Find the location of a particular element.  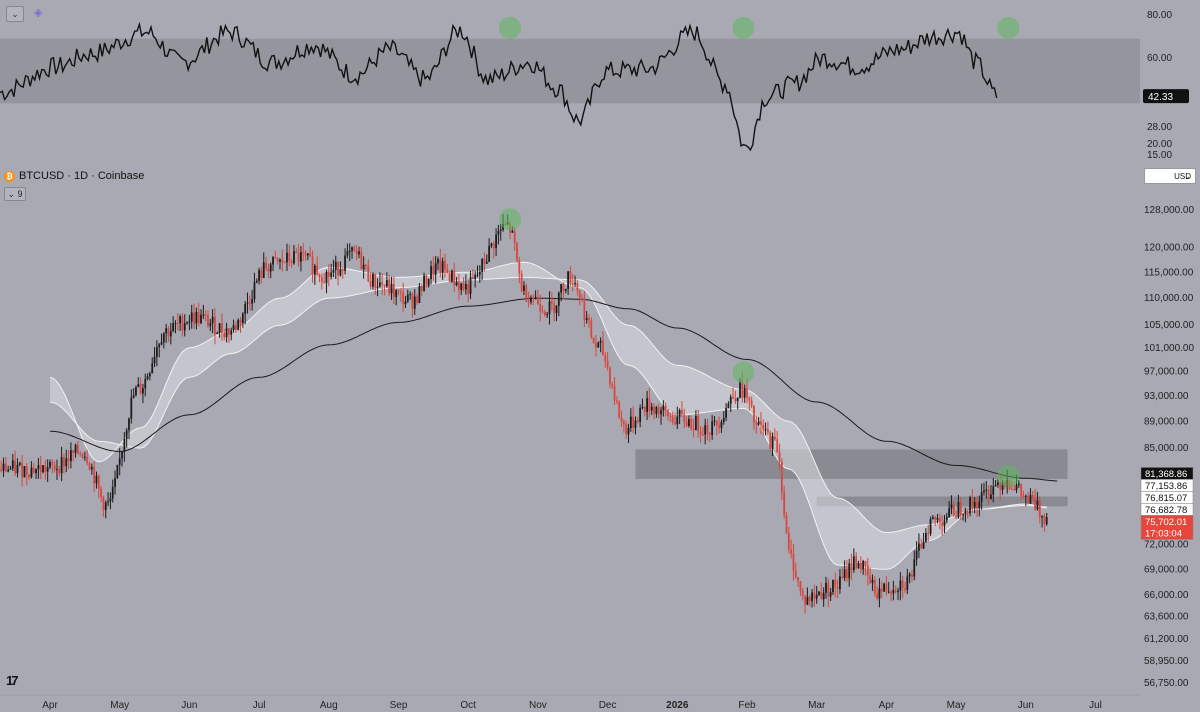

rsi-tick-label: 15.00 is located at coordinates (1159, 155).